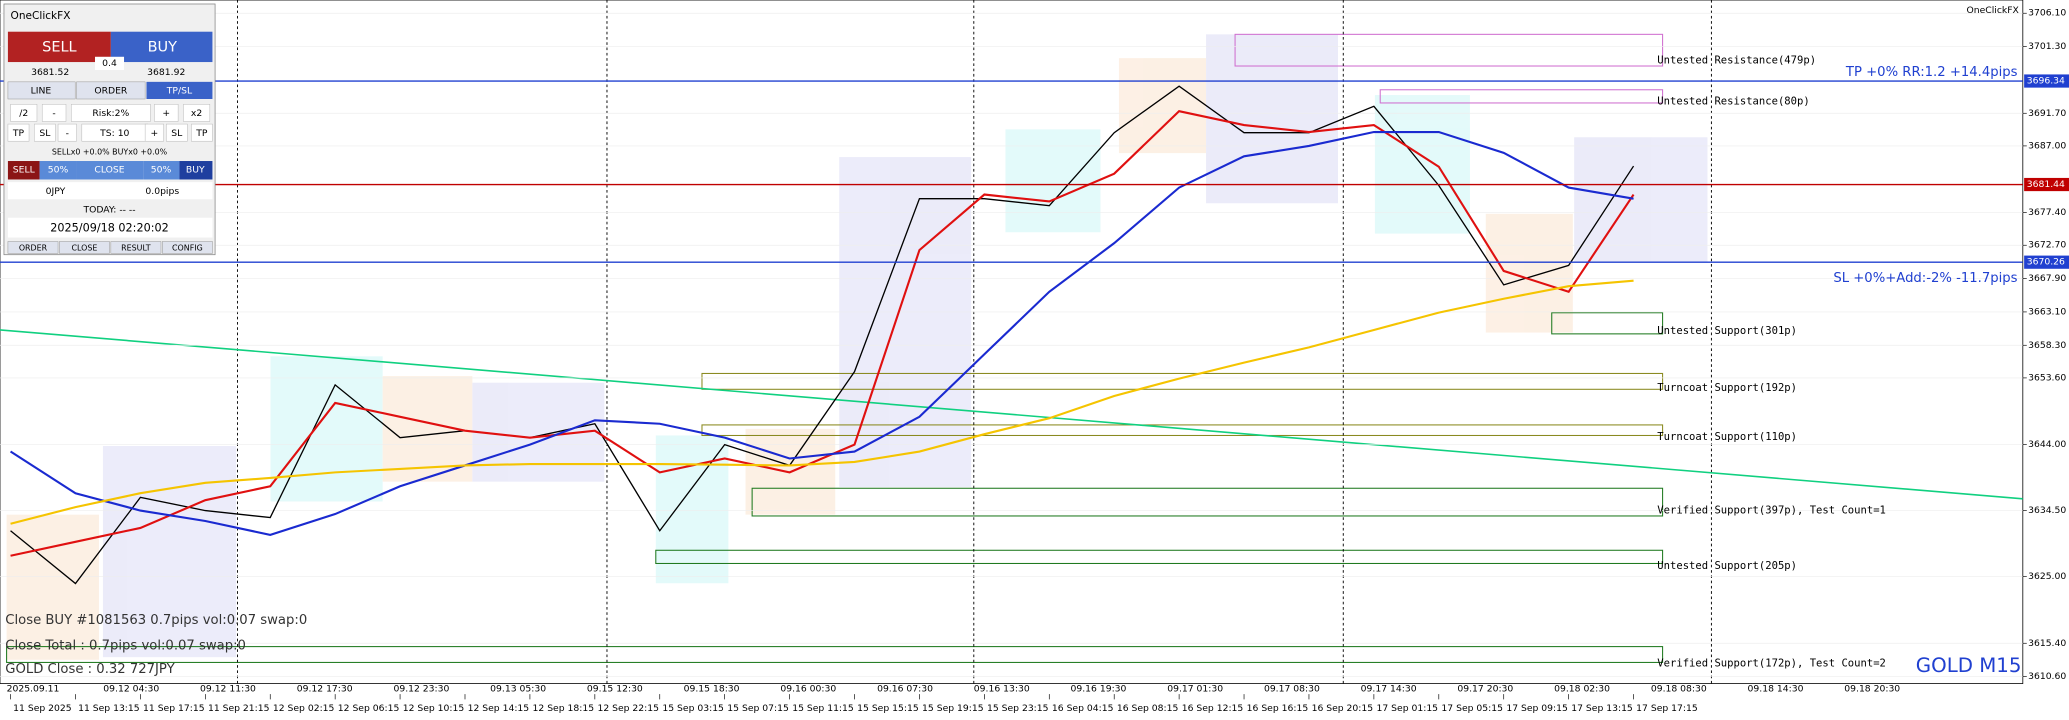 The image size is (2069, 720). What do you see at coordinates (1679, 688) in the screenshot?
I see `time-label: 09.18 08:30` at bounding box center [1679, 688].